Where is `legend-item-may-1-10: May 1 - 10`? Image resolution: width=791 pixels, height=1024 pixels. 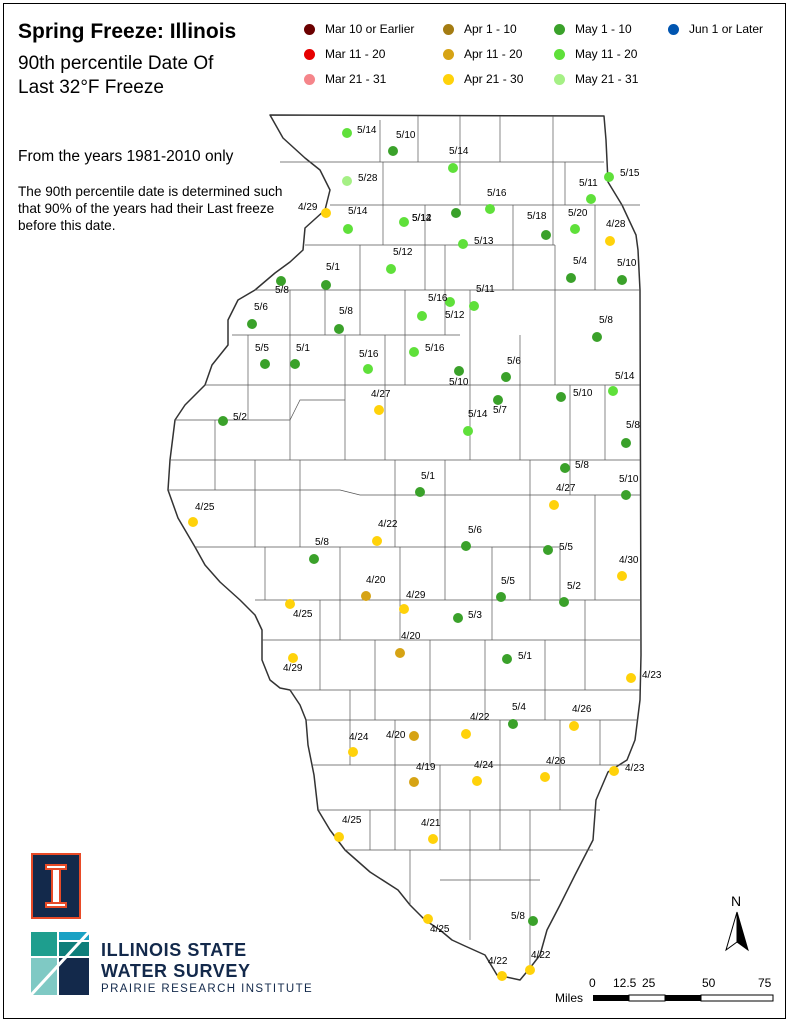
legend-item-may-1-10: May 1 - 10 is located at coordinates (593, 29).